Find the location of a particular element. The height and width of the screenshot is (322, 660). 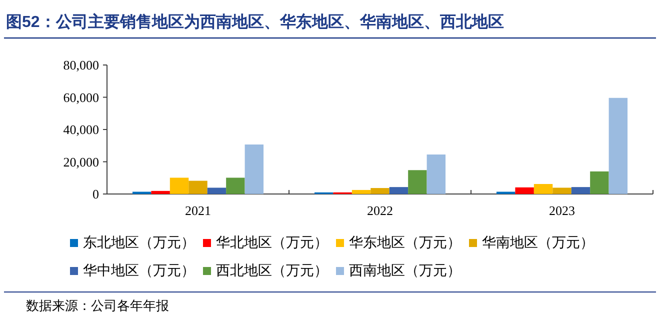

x-tick-label: 2022 is located at coordinates (380, 210).